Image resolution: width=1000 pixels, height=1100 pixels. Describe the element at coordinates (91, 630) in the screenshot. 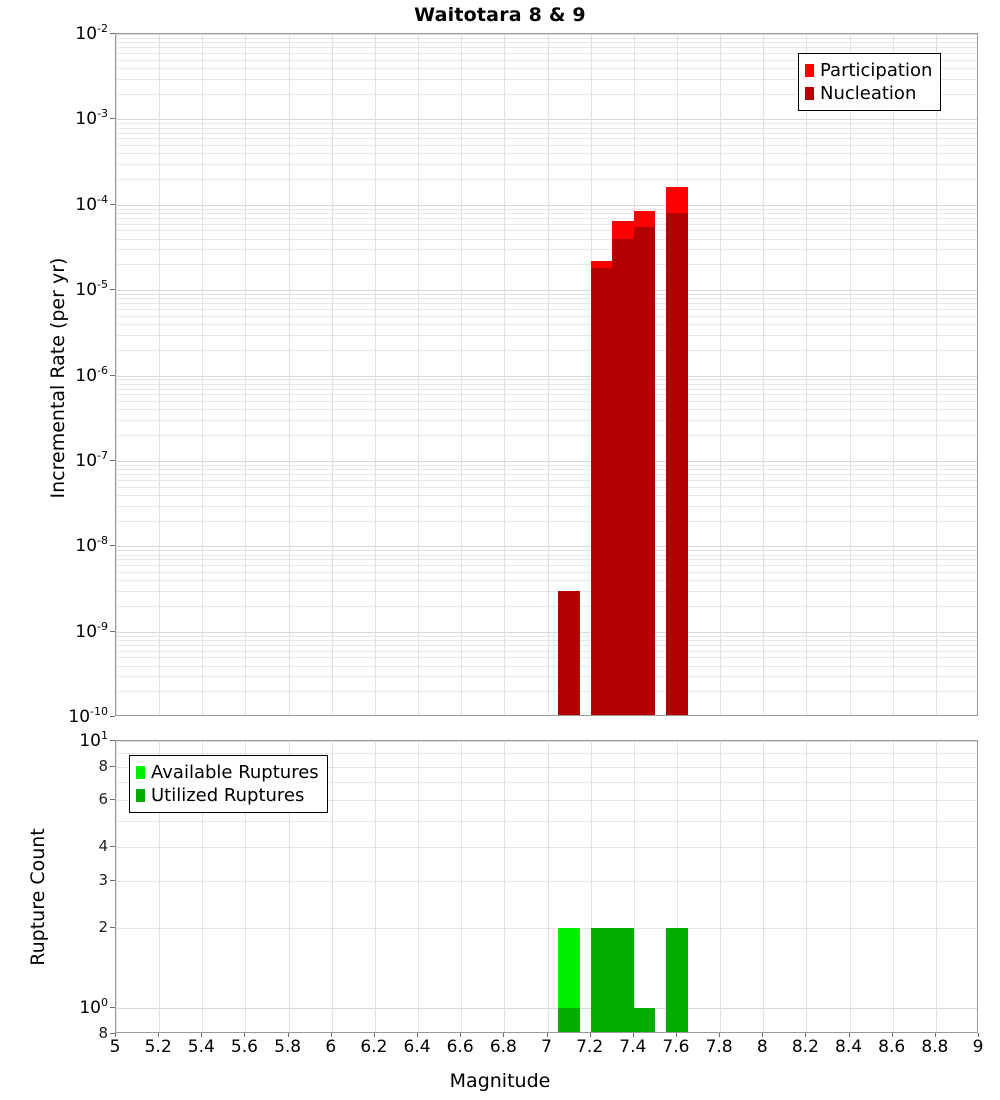

I see `y-tick-label: 10⁻⁹` at that location.